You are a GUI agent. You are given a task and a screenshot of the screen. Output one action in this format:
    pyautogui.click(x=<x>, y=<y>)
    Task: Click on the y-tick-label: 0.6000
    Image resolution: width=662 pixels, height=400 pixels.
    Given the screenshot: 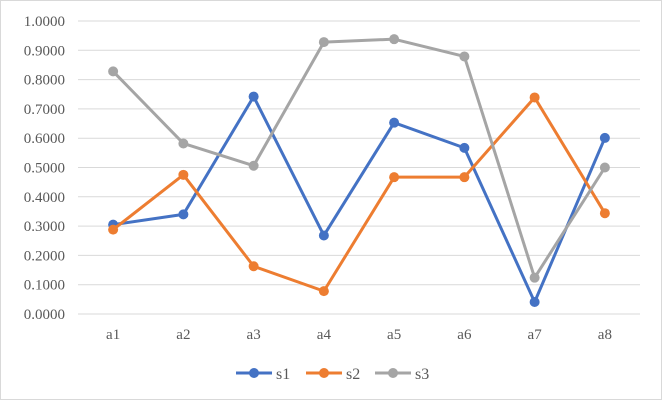 What is the action you would take?
    pyautogui.click(x=44, y=139)
    